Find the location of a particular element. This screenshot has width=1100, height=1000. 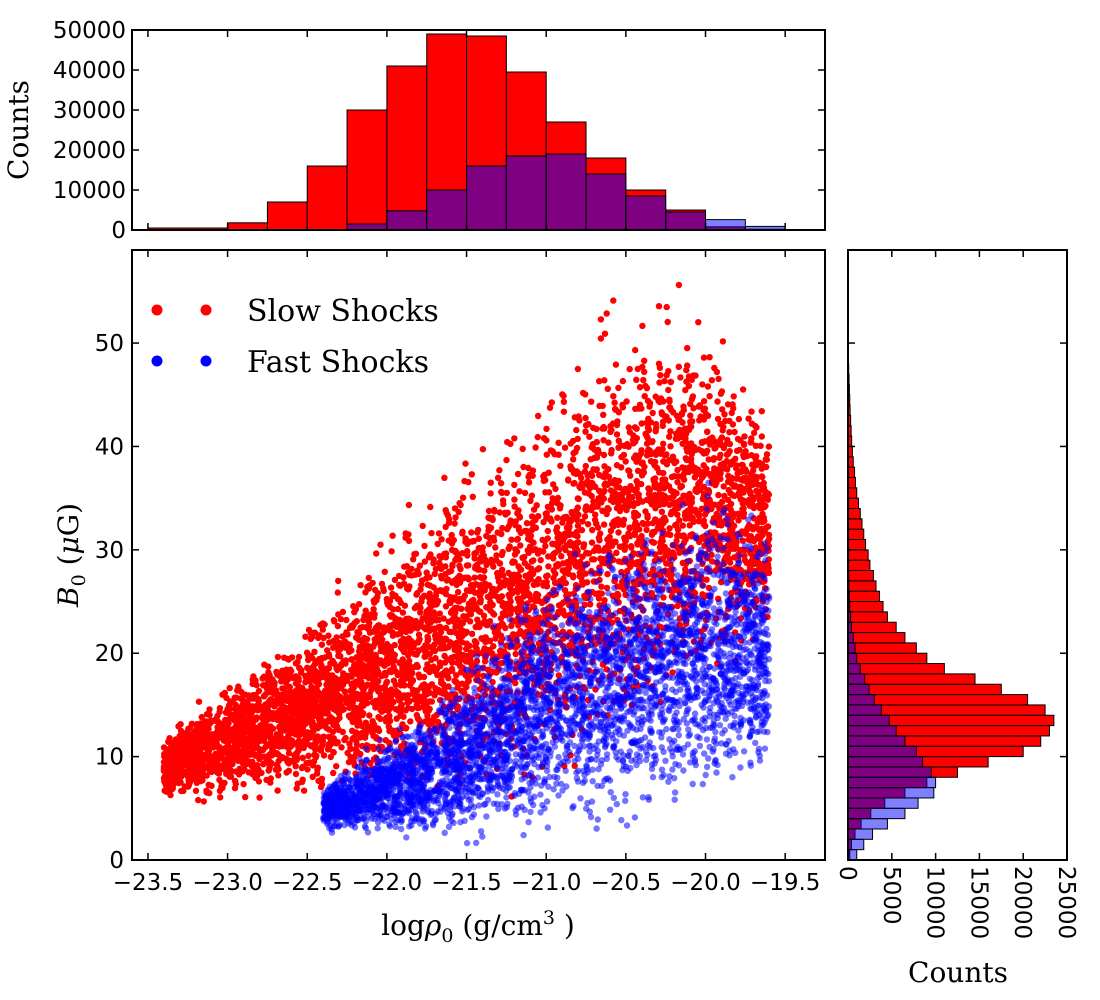

top-hist-bar-fast is located at coordinates (646, 213).